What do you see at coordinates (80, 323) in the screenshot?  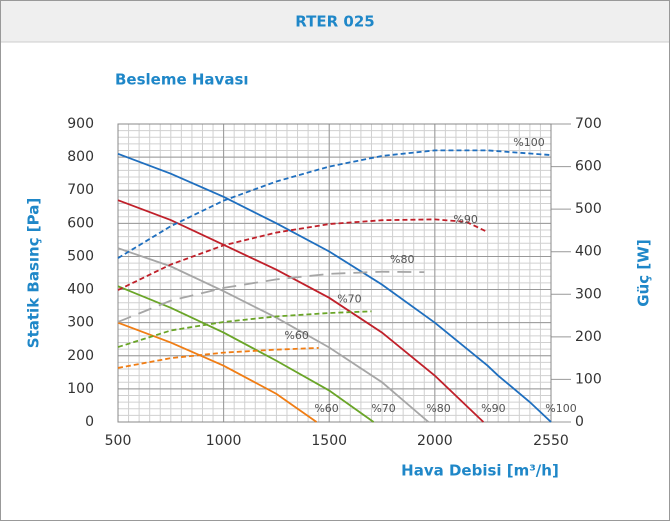 I see `y-tick-label: 300` at bounding box center [80, 323].